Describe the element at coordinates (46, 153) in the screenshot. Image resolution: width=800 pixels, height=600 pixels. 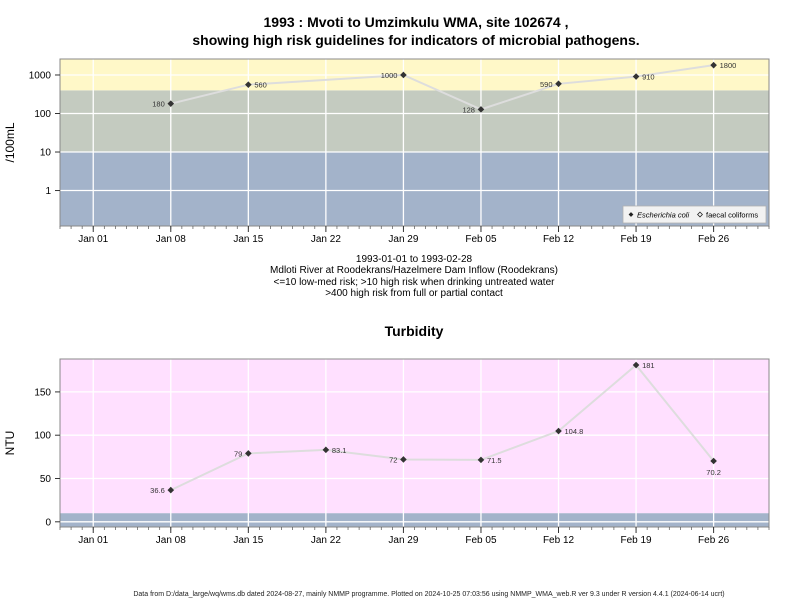
I see `microbial-y-tick-label-1: 10` at that location.